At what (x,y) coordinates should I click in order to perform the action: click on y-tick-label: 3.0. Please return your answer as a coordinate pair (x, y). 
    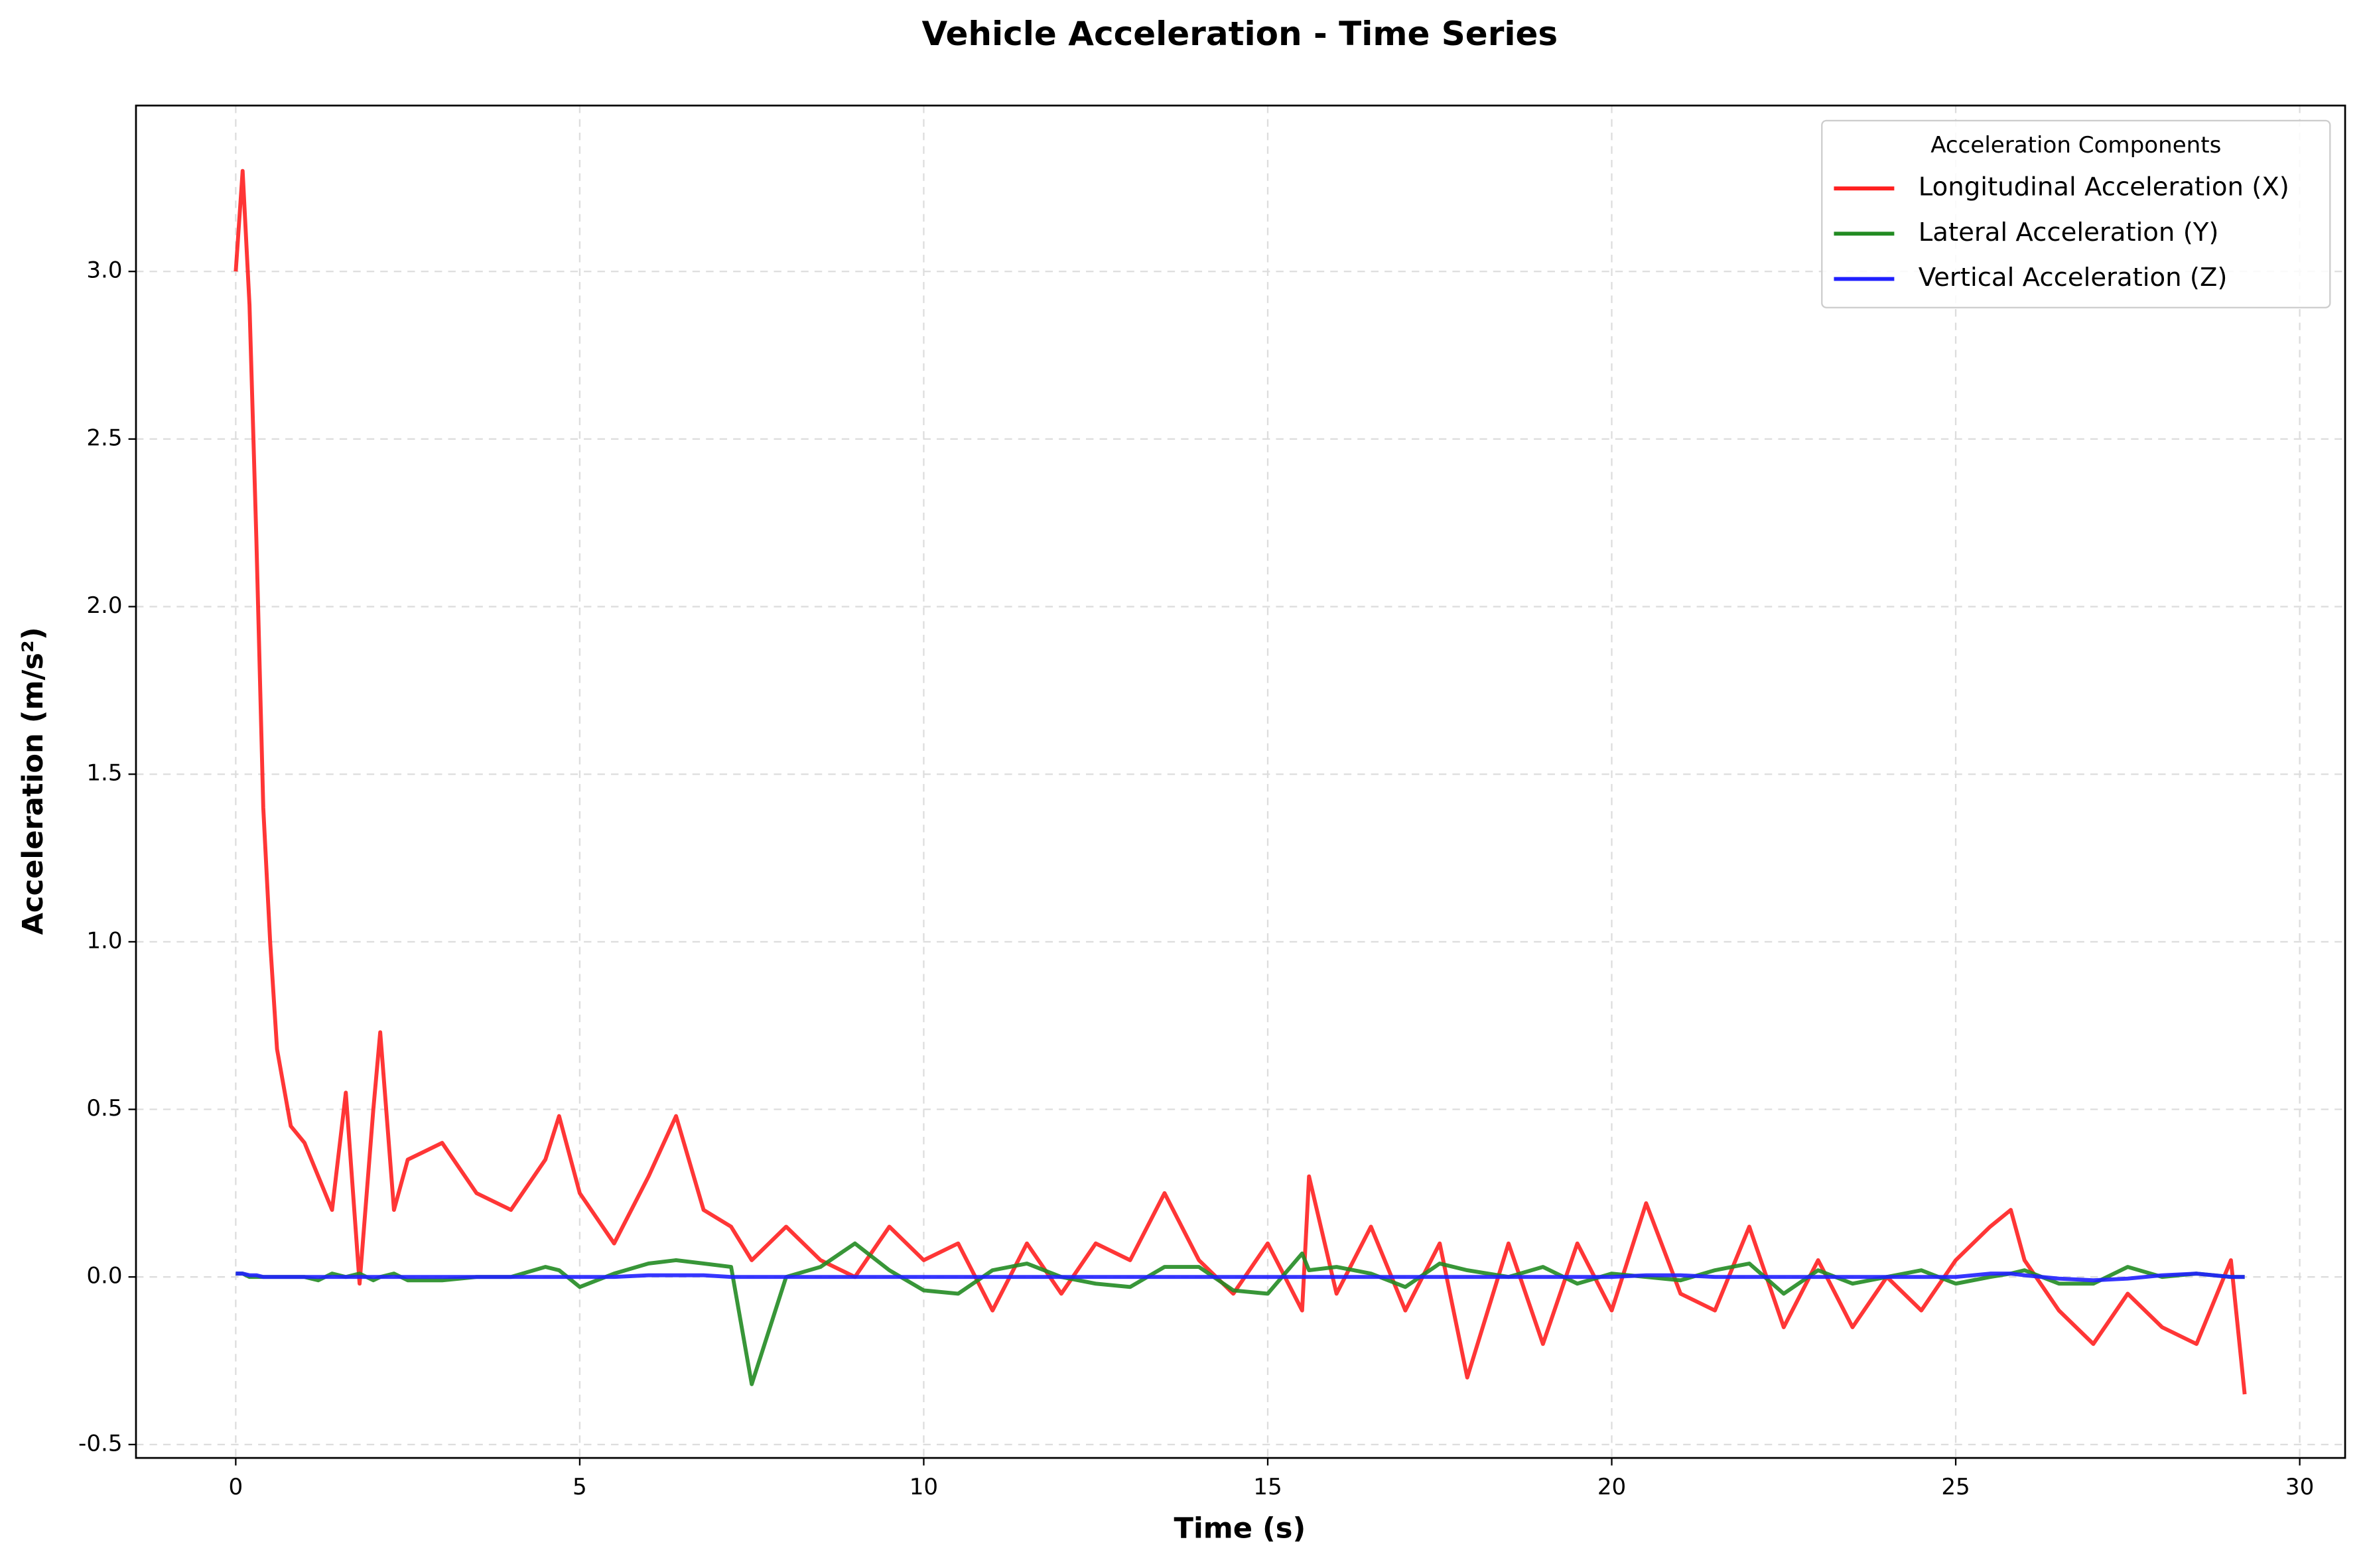
    Looking at the image, I should click on (104, 271).